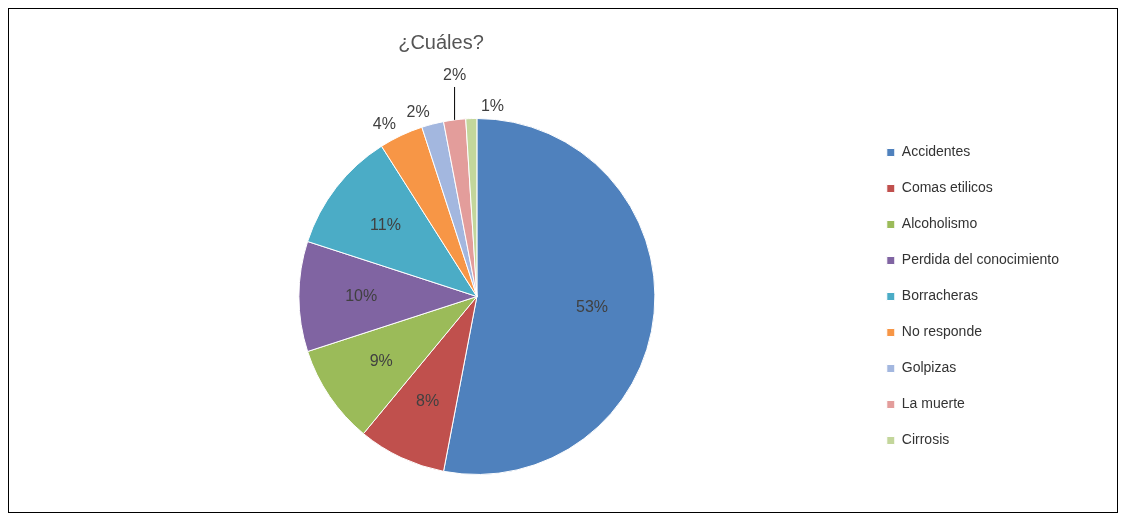  Describe the element at coordinates (942, 331) in the screenshot. I see `legend-label: No responde` at that location.